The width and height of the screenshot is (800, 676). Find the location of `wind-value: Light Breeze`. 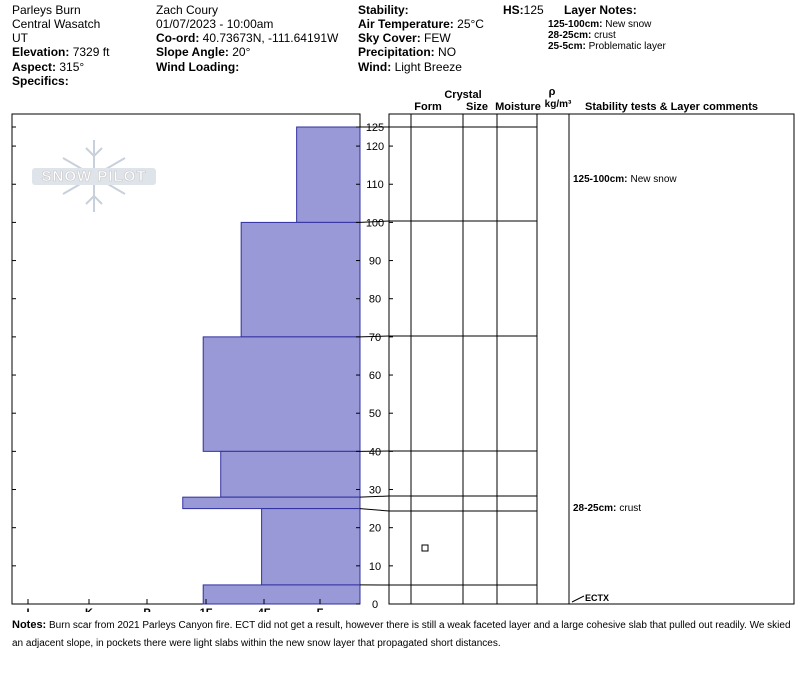

wind-value: Light Breeze is located at coordinates (428, 67).